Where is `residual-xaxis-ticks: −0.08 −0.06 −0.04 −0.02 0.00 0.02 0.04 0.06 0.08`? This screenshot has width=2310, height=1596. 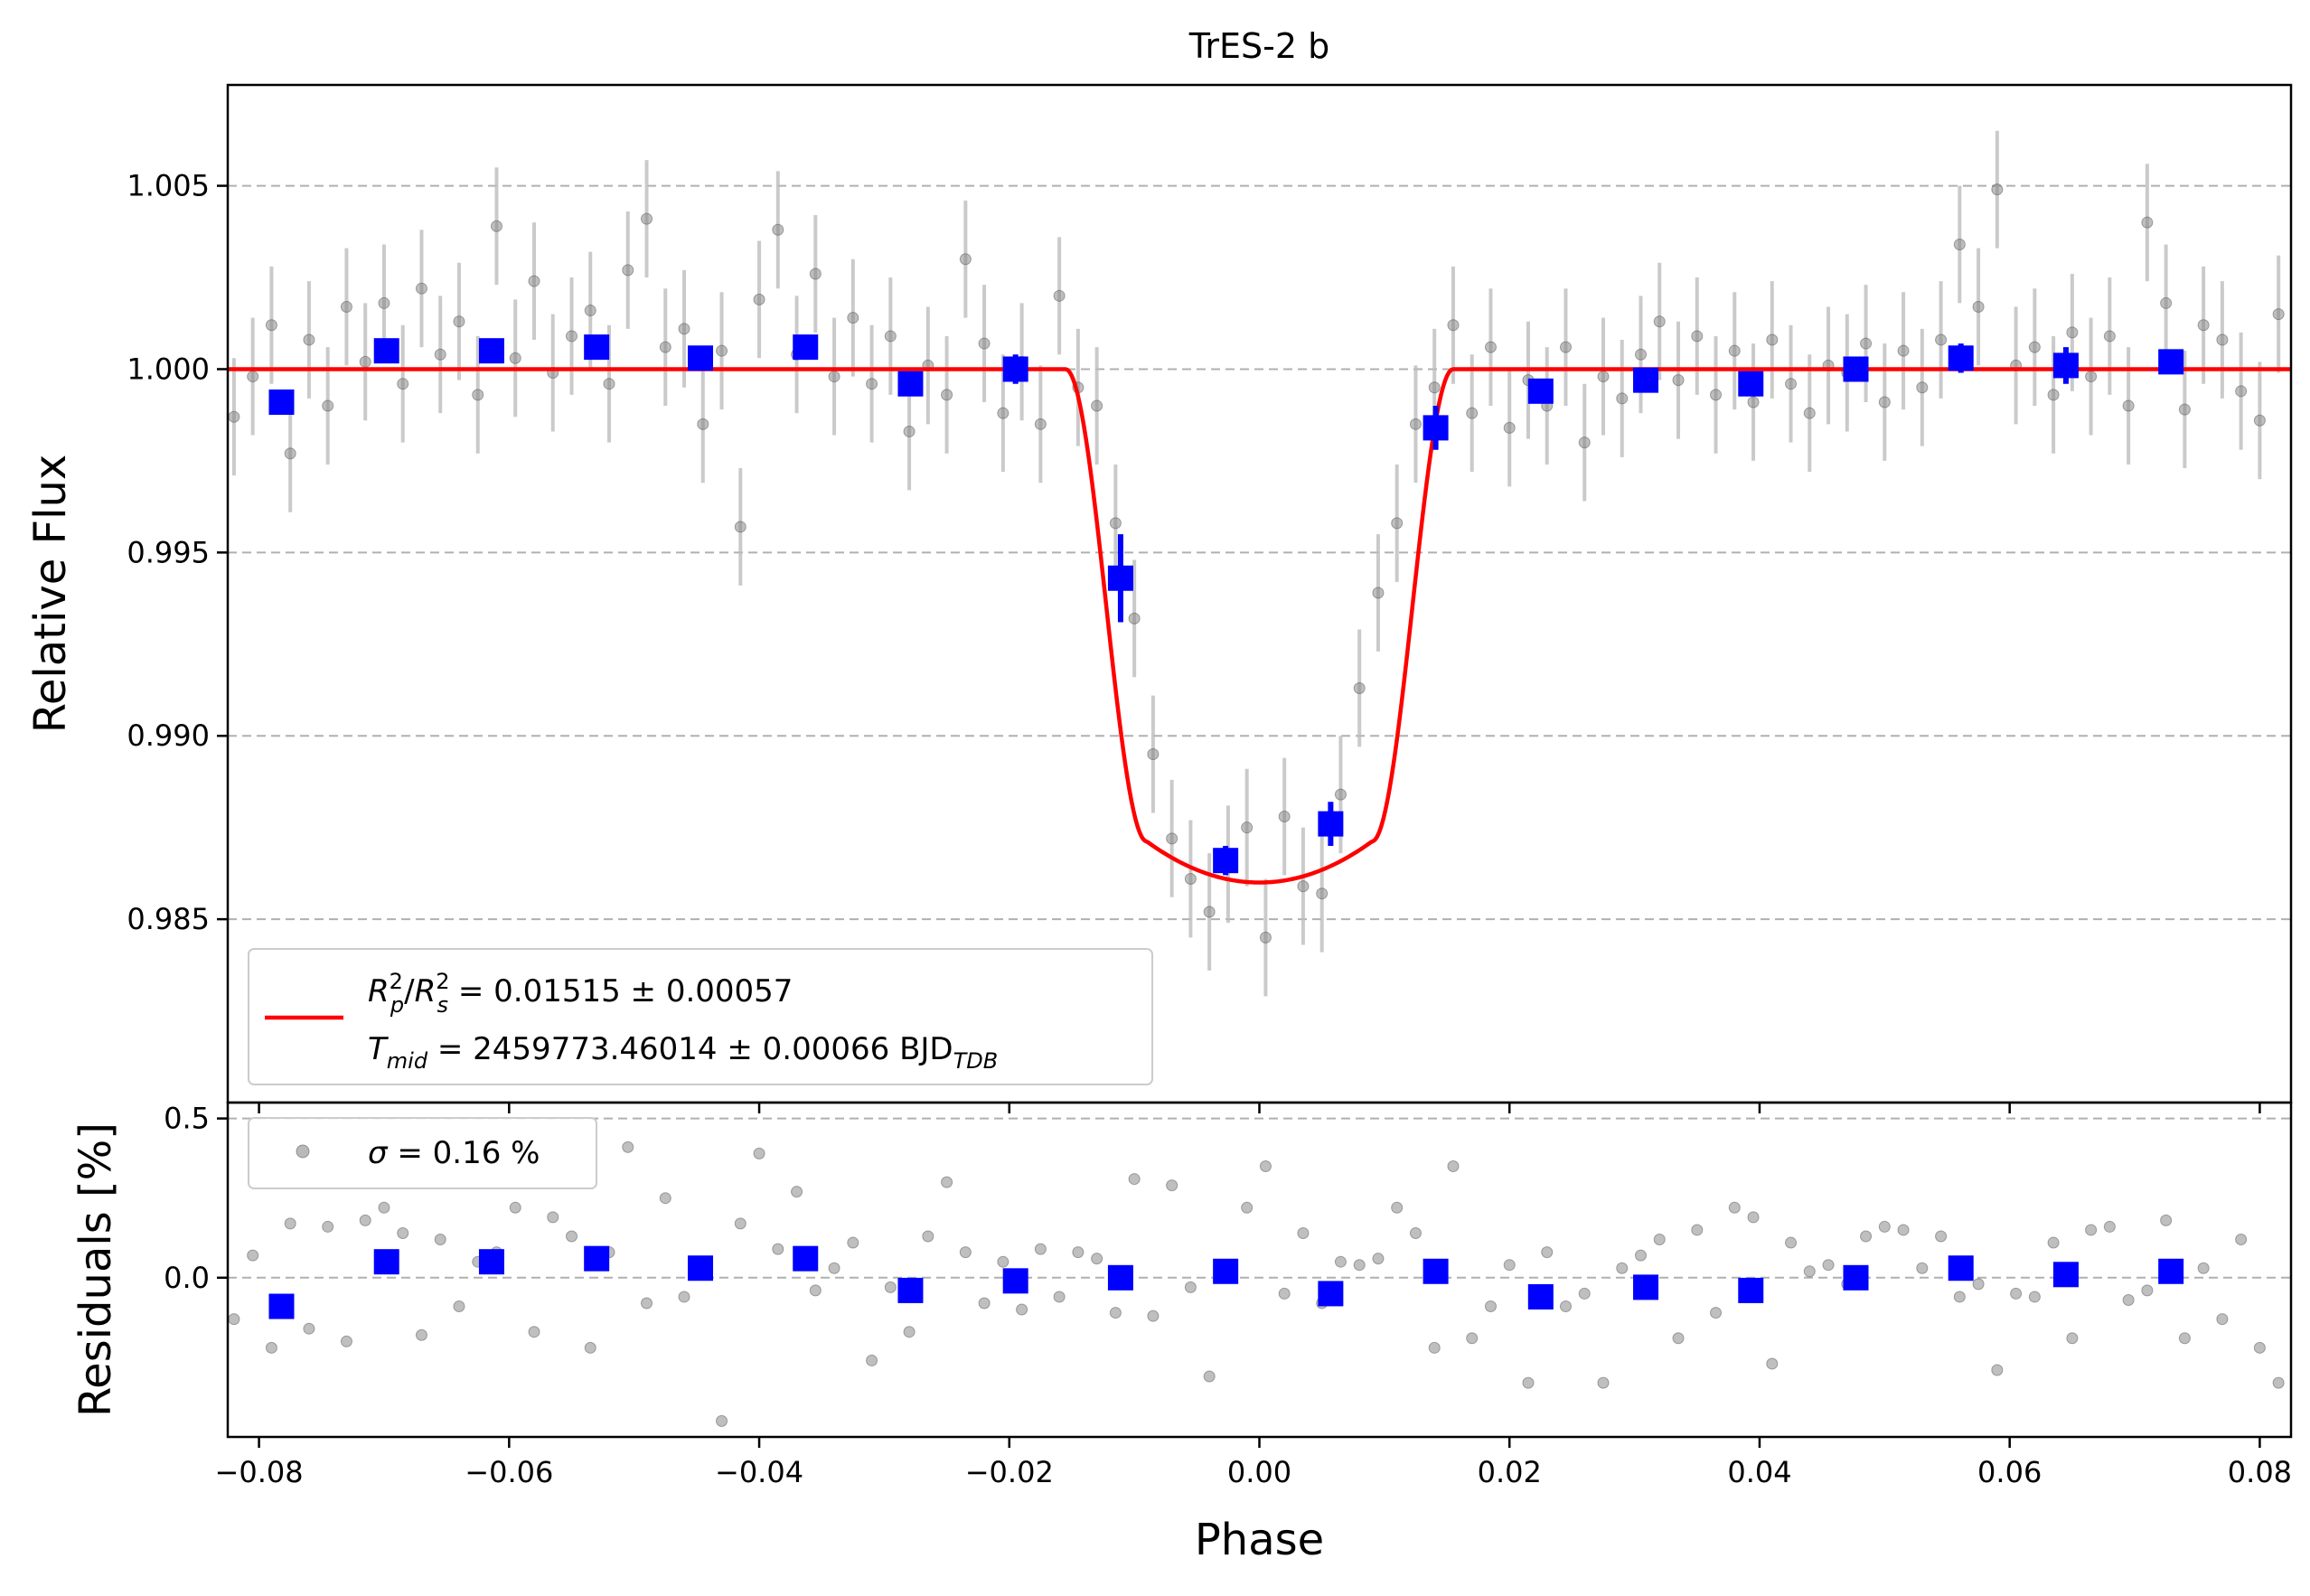
residual-xaxis-ticks: −0.08 −0.06 −0.04 −0.02 0.00 0.02 0.04 0.06 0.08 is located at coordinates (1253, 1463).